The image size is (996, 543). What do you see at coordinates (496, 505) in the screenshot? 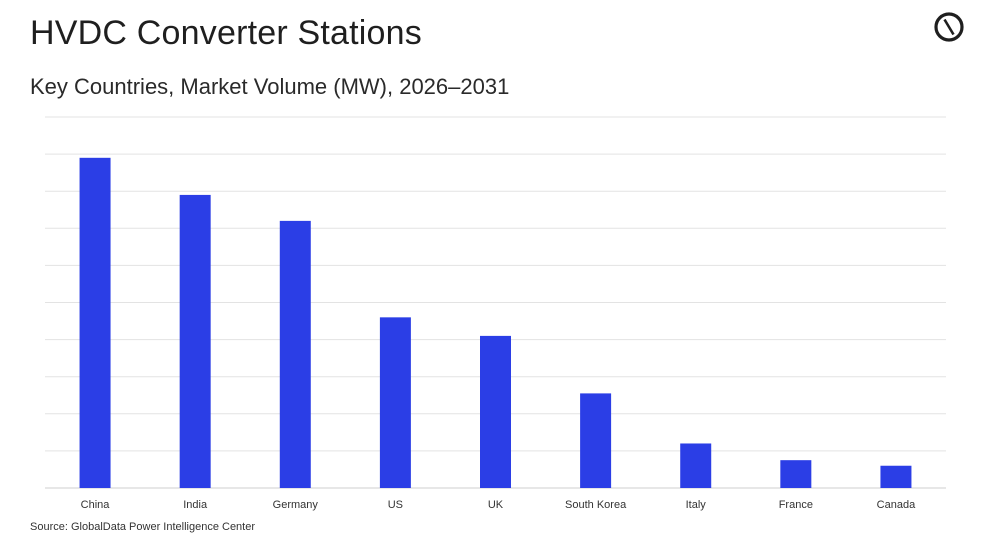
I see `x-tick-label: UK` at bounding box center [496, 505].